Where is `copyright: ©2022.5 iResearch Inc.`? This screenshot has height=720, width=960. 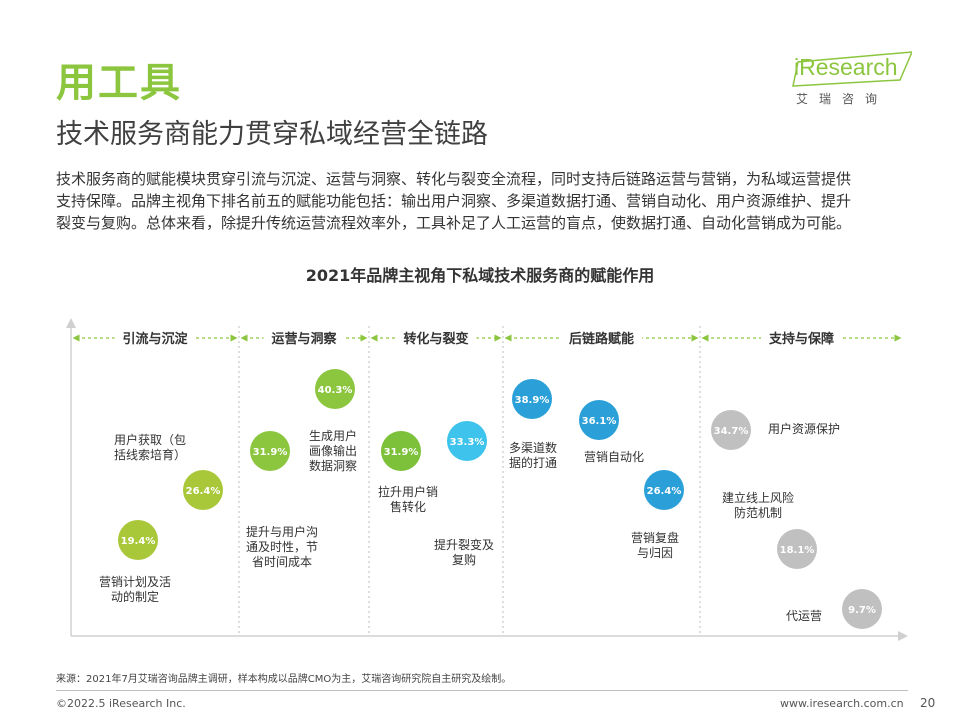 copyright: ©2022.5 iResearch Inc. is located at coordinates (121, 703).